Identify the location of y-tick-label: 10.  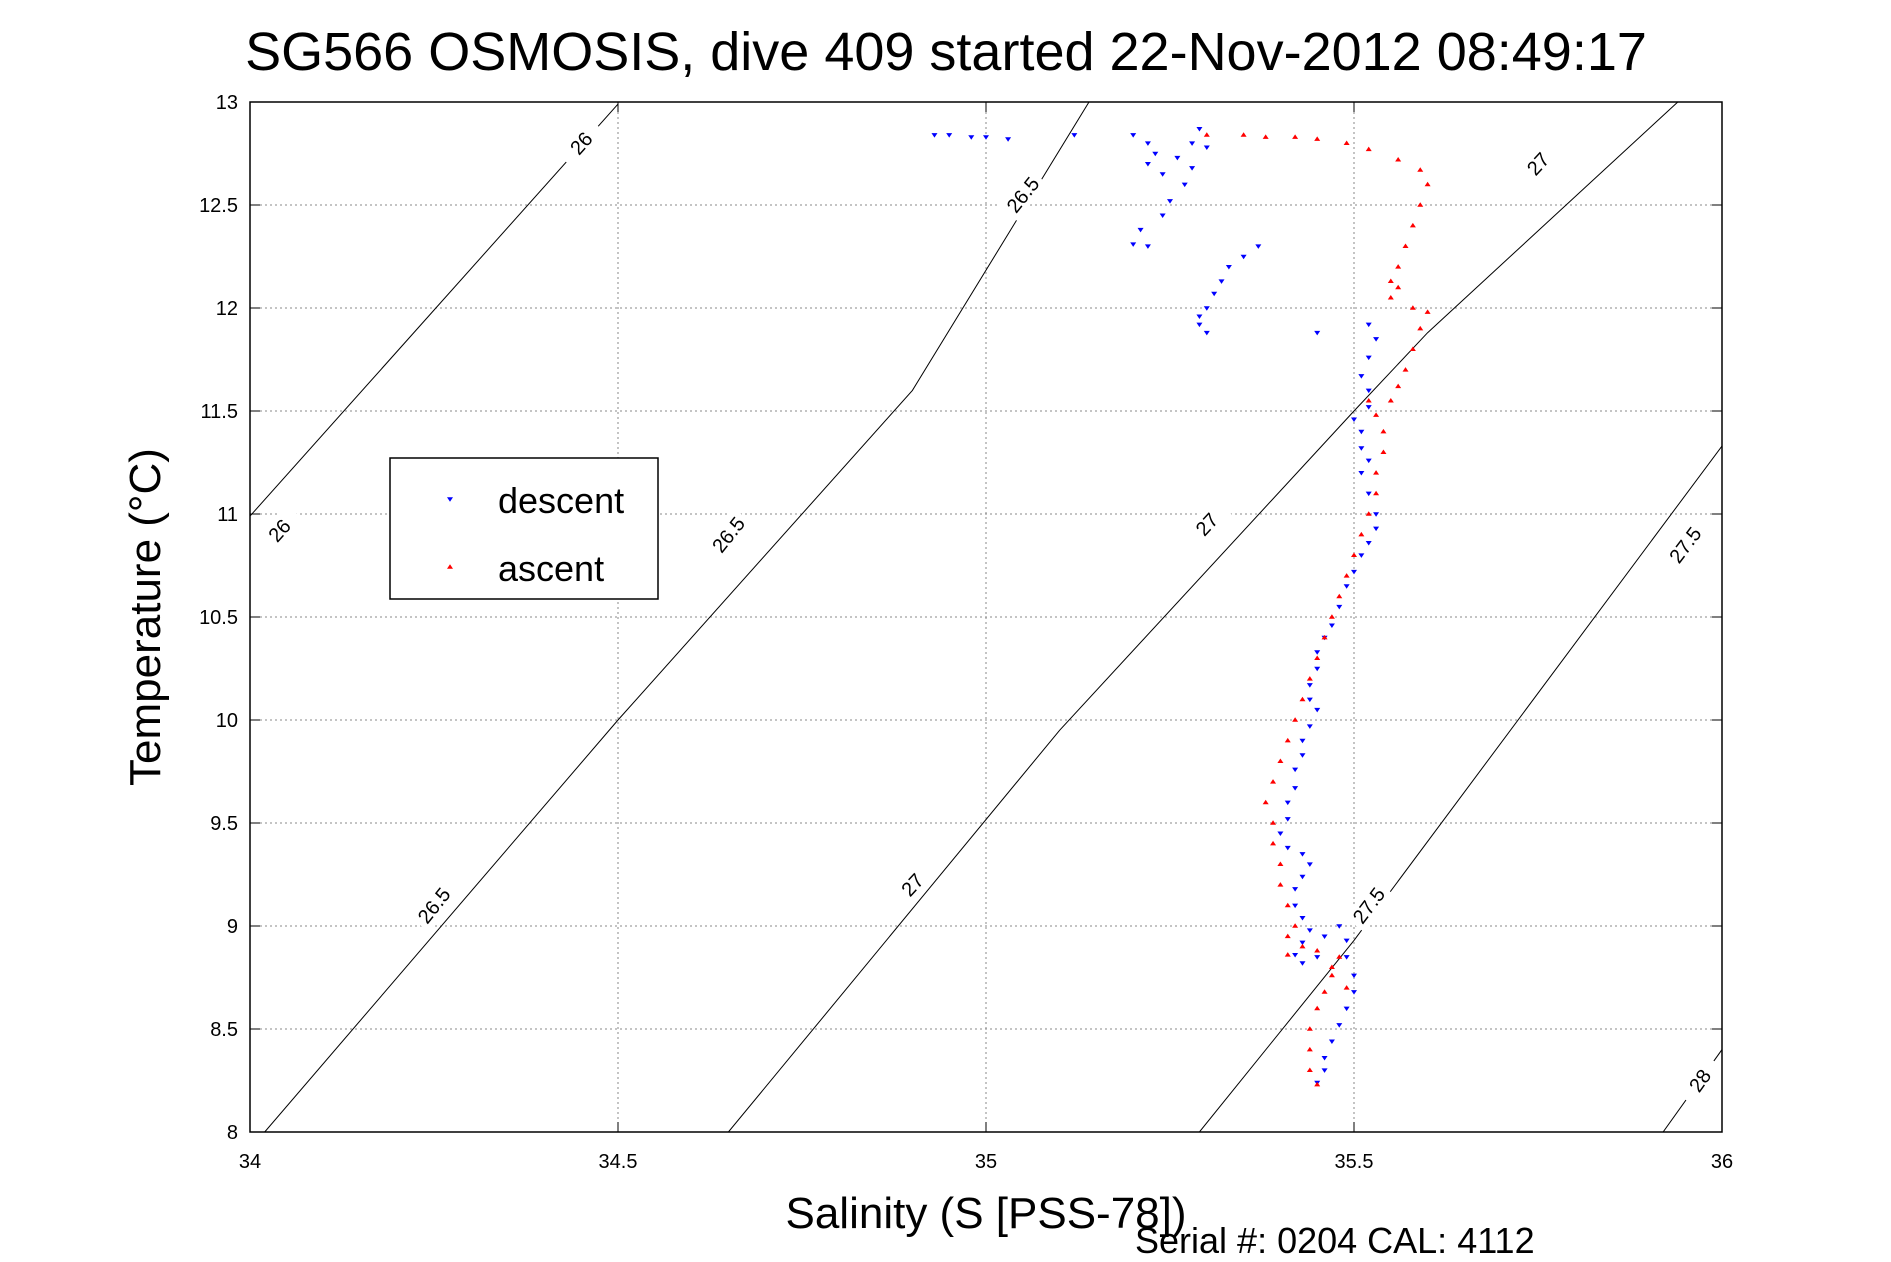
(227, 721).